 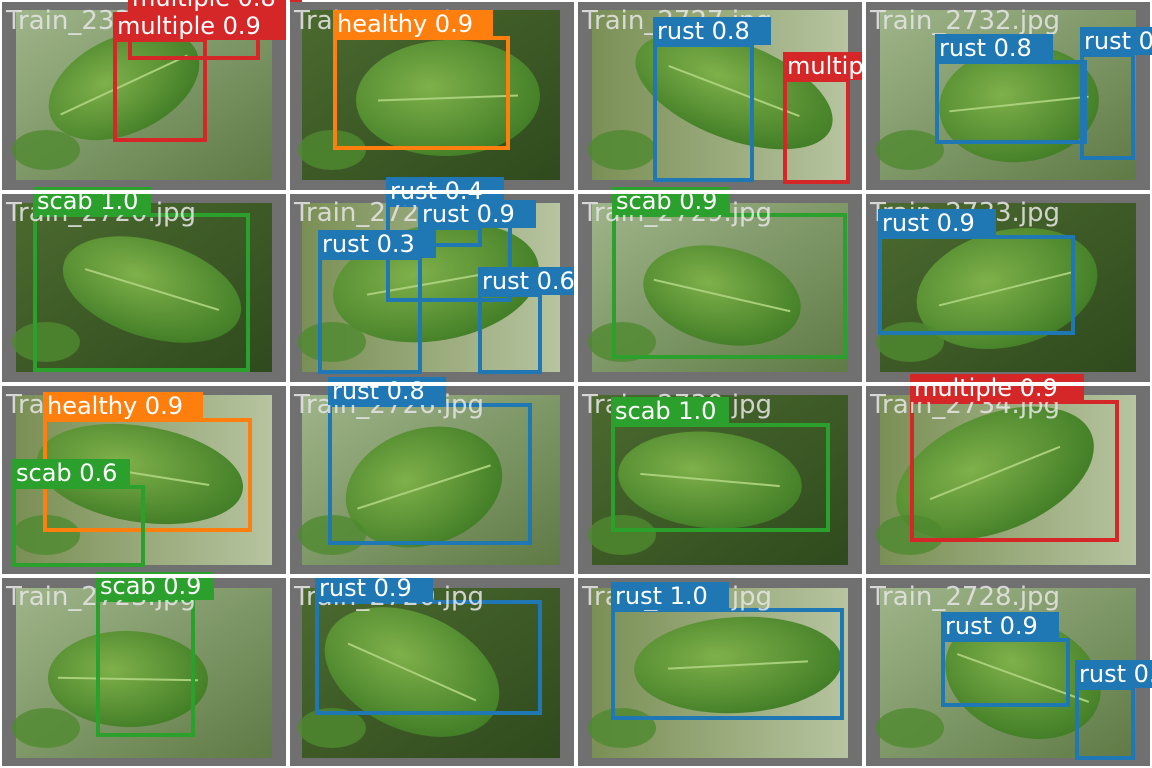 What do you see at coordinates (964, 21) in the screenshot?
I see `filename: Train_2732.jpg` at bounding box center [964, 21].